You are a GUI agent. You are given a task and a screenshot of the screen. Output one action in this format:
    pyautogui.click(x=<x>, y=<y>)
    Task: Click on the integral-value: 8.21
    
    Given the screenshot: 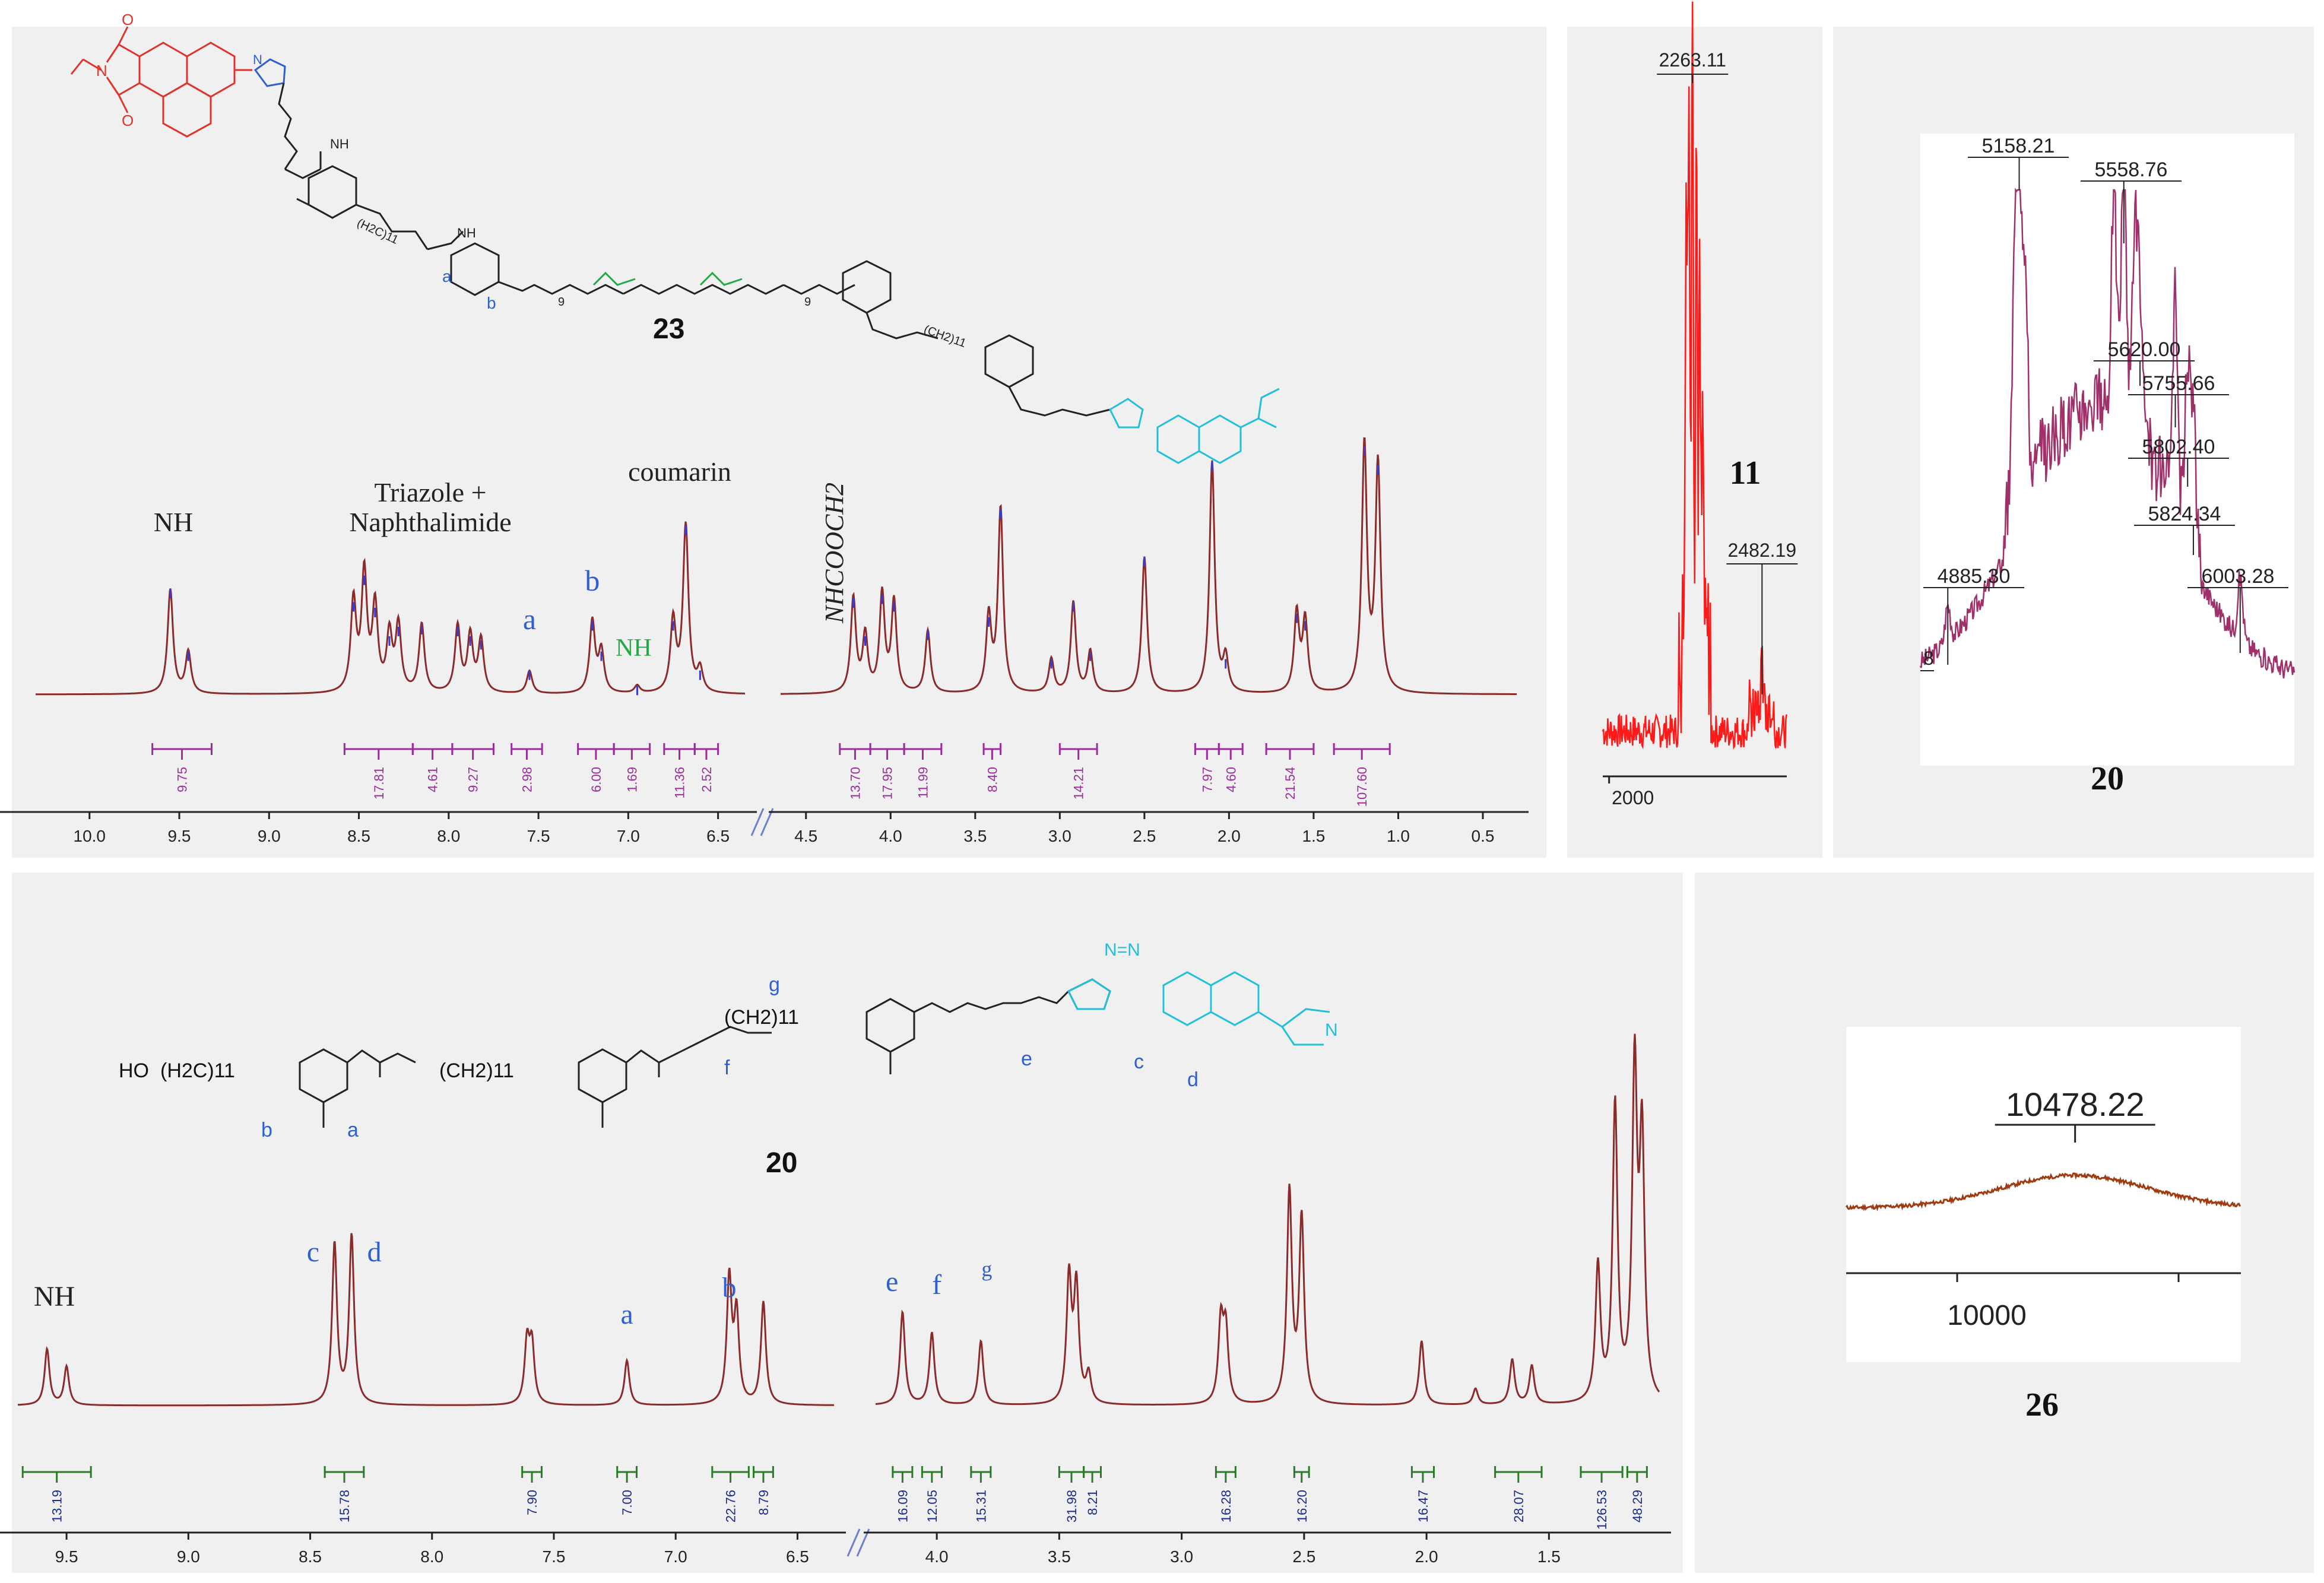 What is the action you would take?
    pyautogui.click(x=1092, y=1503)
    